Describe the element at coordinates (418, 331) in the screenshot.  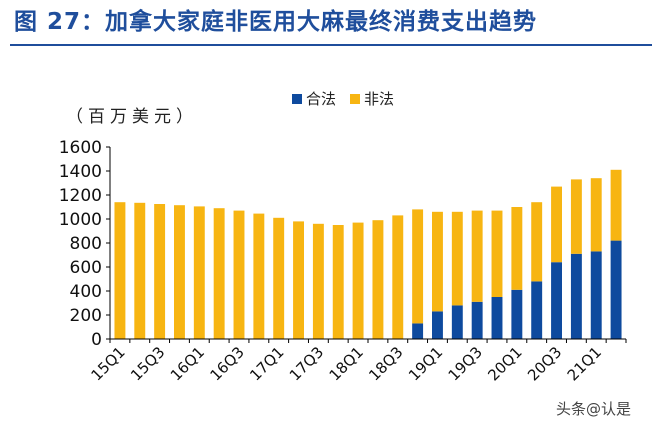
I see `bar-legal-18Q4` at that location.